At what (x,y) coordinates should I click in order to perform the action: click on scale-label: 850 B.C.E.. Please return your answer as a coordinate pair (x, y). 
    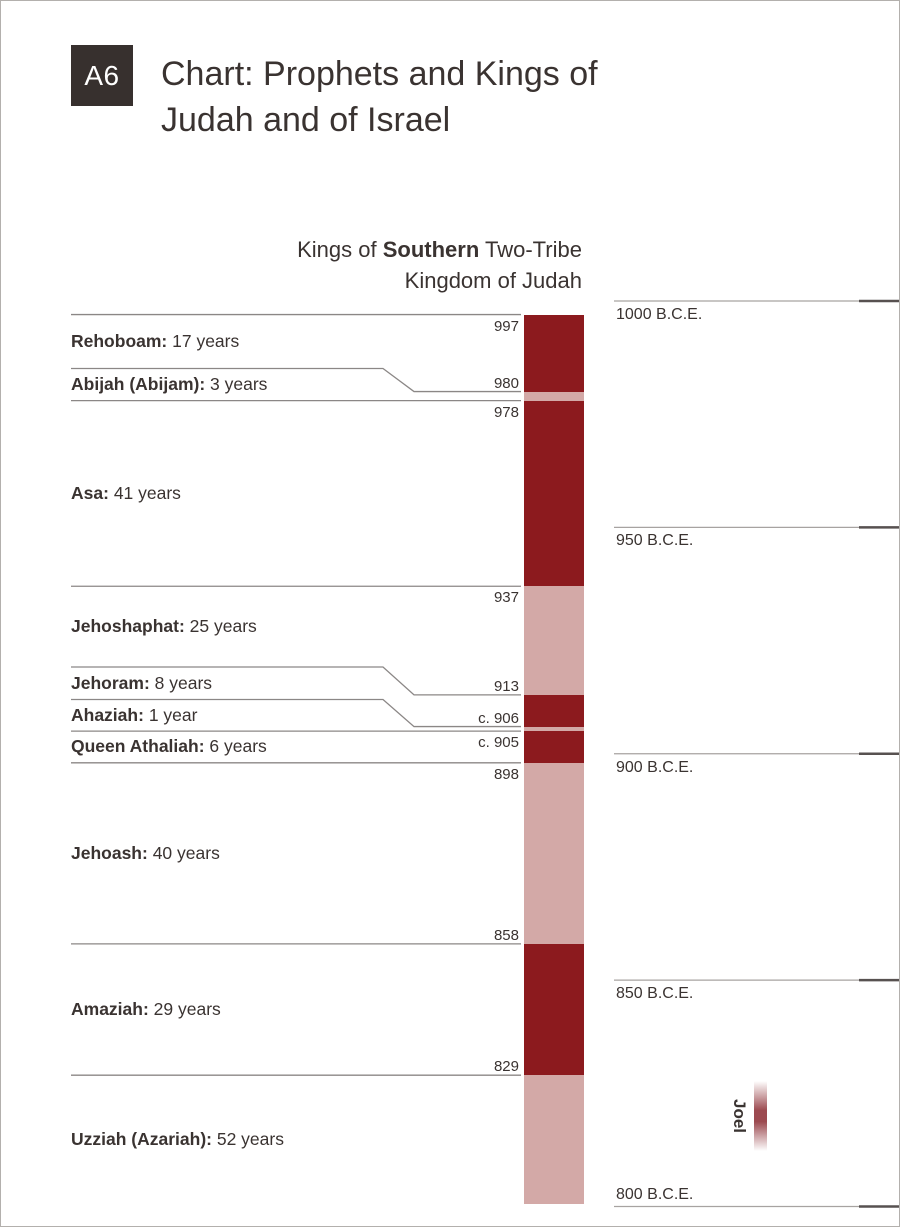
    Looking at the image, I should click on (655, 994).